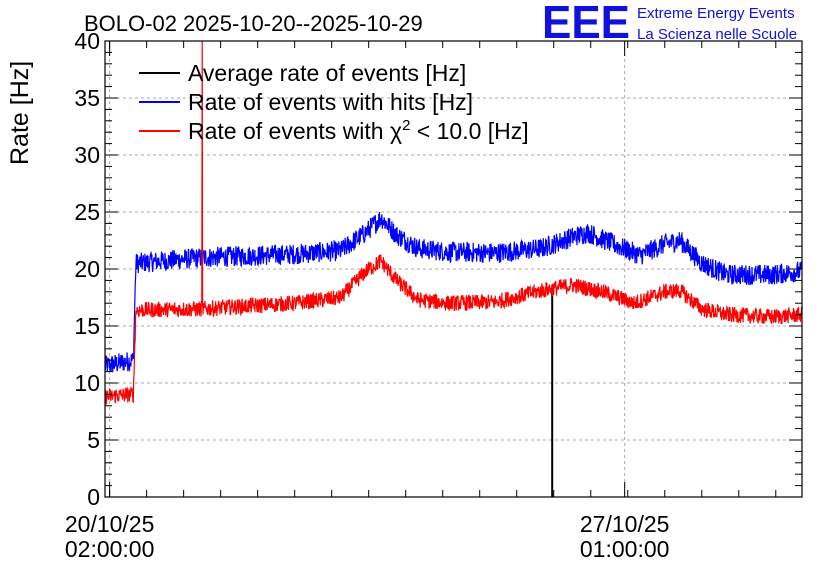 This screenshot has width=836, height=572. What do you see at coordinates (625, 549) in the screenshot?
I see `x-tick-label-time: 01:00:00` at bounding box center [625, 549].